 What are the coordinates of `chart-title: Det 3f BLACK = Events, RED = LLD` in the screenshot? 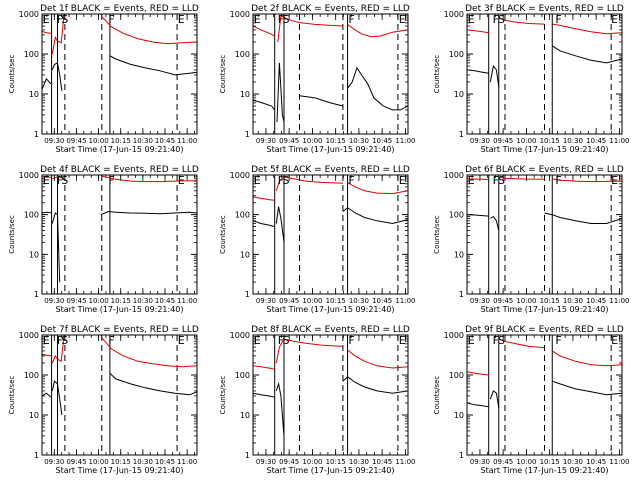 It's located at (544, 9).